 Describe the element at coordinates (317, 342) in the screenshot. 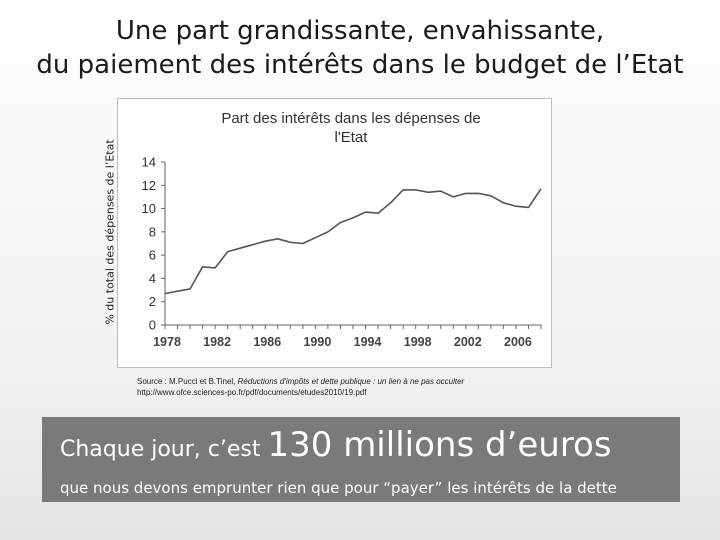

I see `x-tick-label: 1990` at that location.